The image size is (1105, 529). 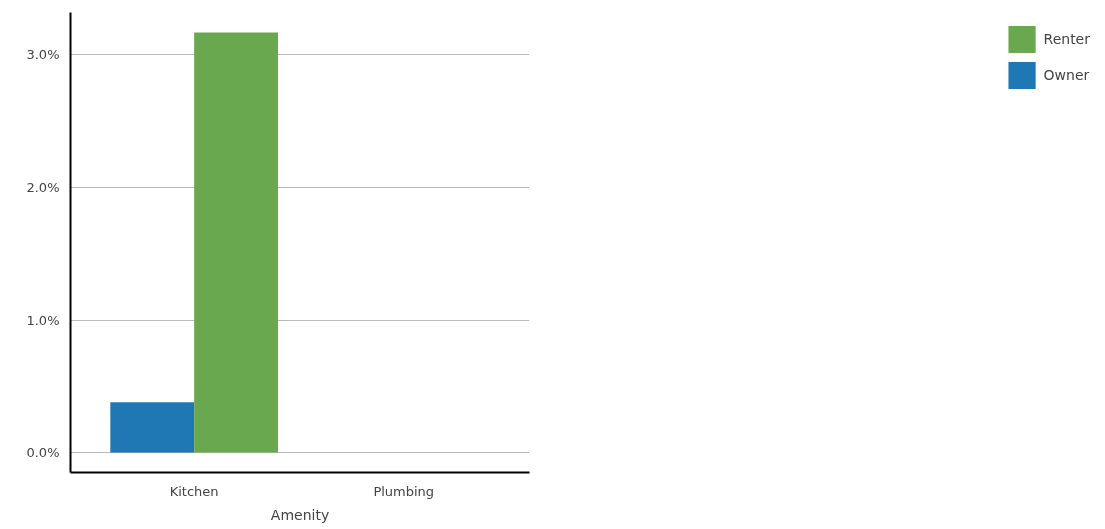 What do you see at coordinates (1066, 75) in the screenshot?
I see `legend-label: Owner` at bounding box center [1066, 75].